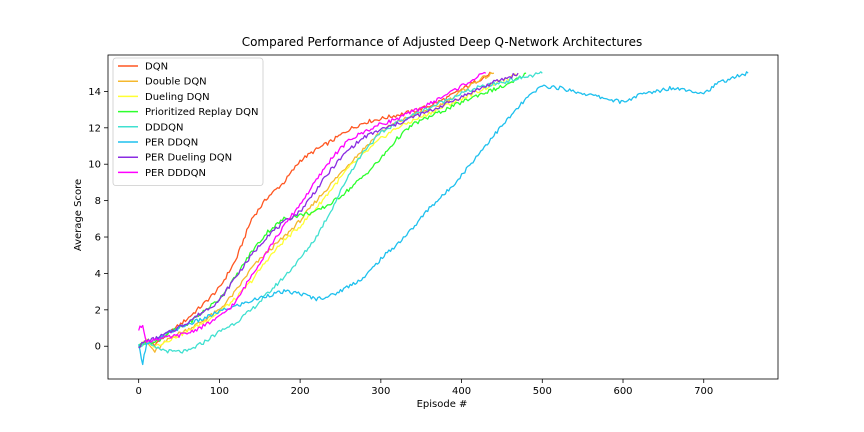 The image size is (864, 432). What do you see at coordinates (171, 143) in the screenshot?
I see `legend-label-per-ddqn: PER DDQN` at bounding box center [171, 143].